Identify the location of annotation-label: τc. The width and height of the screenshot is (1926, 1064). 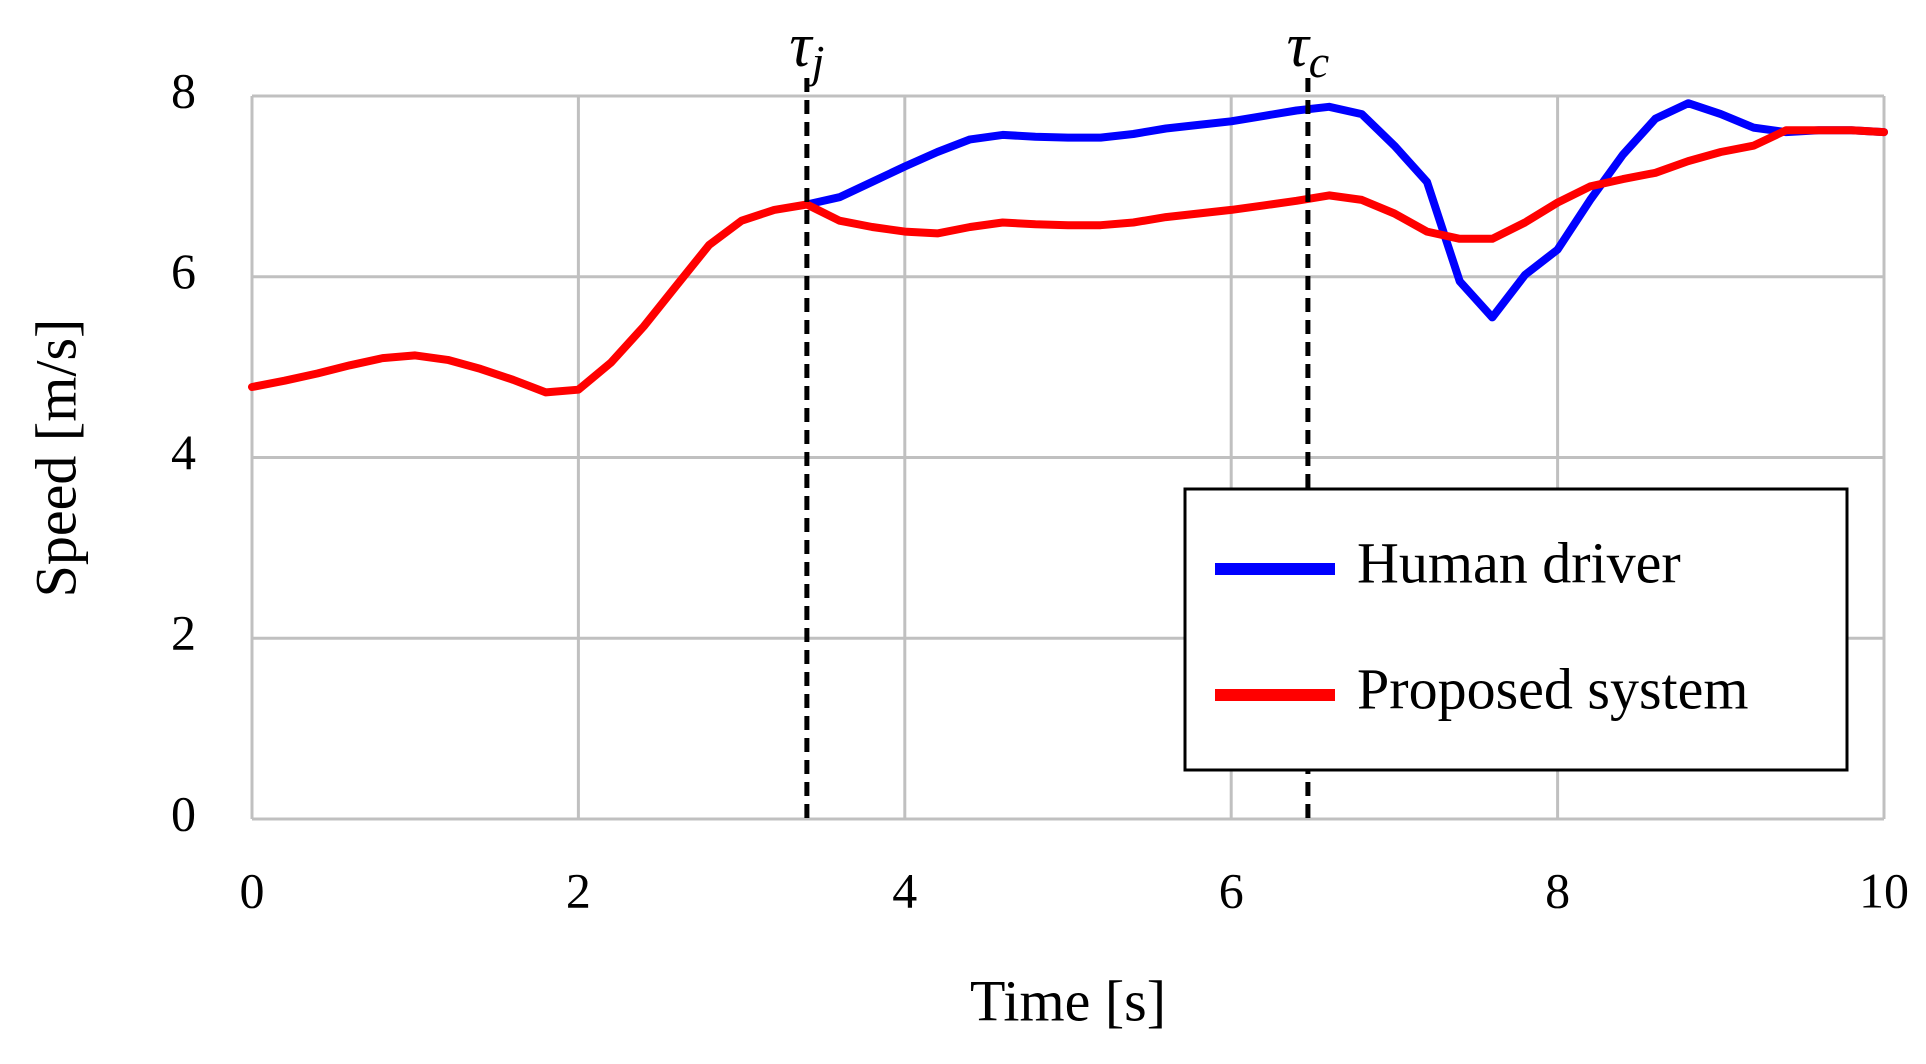
(1308, 49).